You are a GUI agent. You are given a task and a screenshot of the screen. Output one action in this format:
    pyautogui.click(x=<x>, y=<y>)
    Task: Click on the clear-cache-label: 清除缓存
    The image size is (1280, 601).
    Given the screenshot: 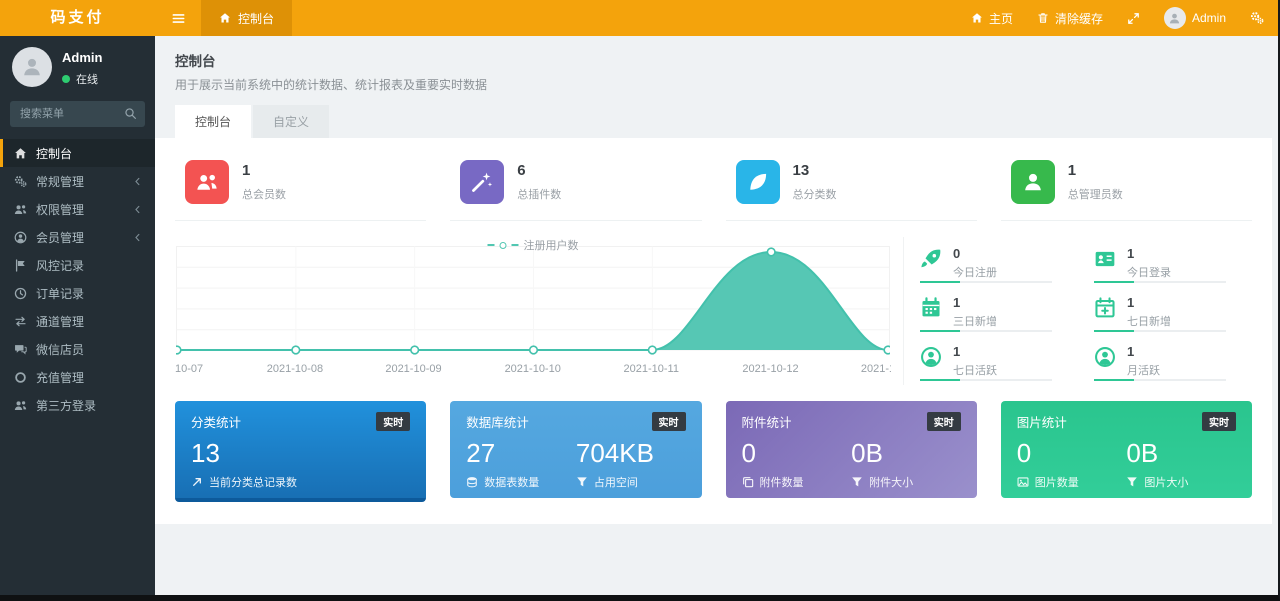 What is the action you would take?
    pyautogui.click(x=1078, y=18)
    